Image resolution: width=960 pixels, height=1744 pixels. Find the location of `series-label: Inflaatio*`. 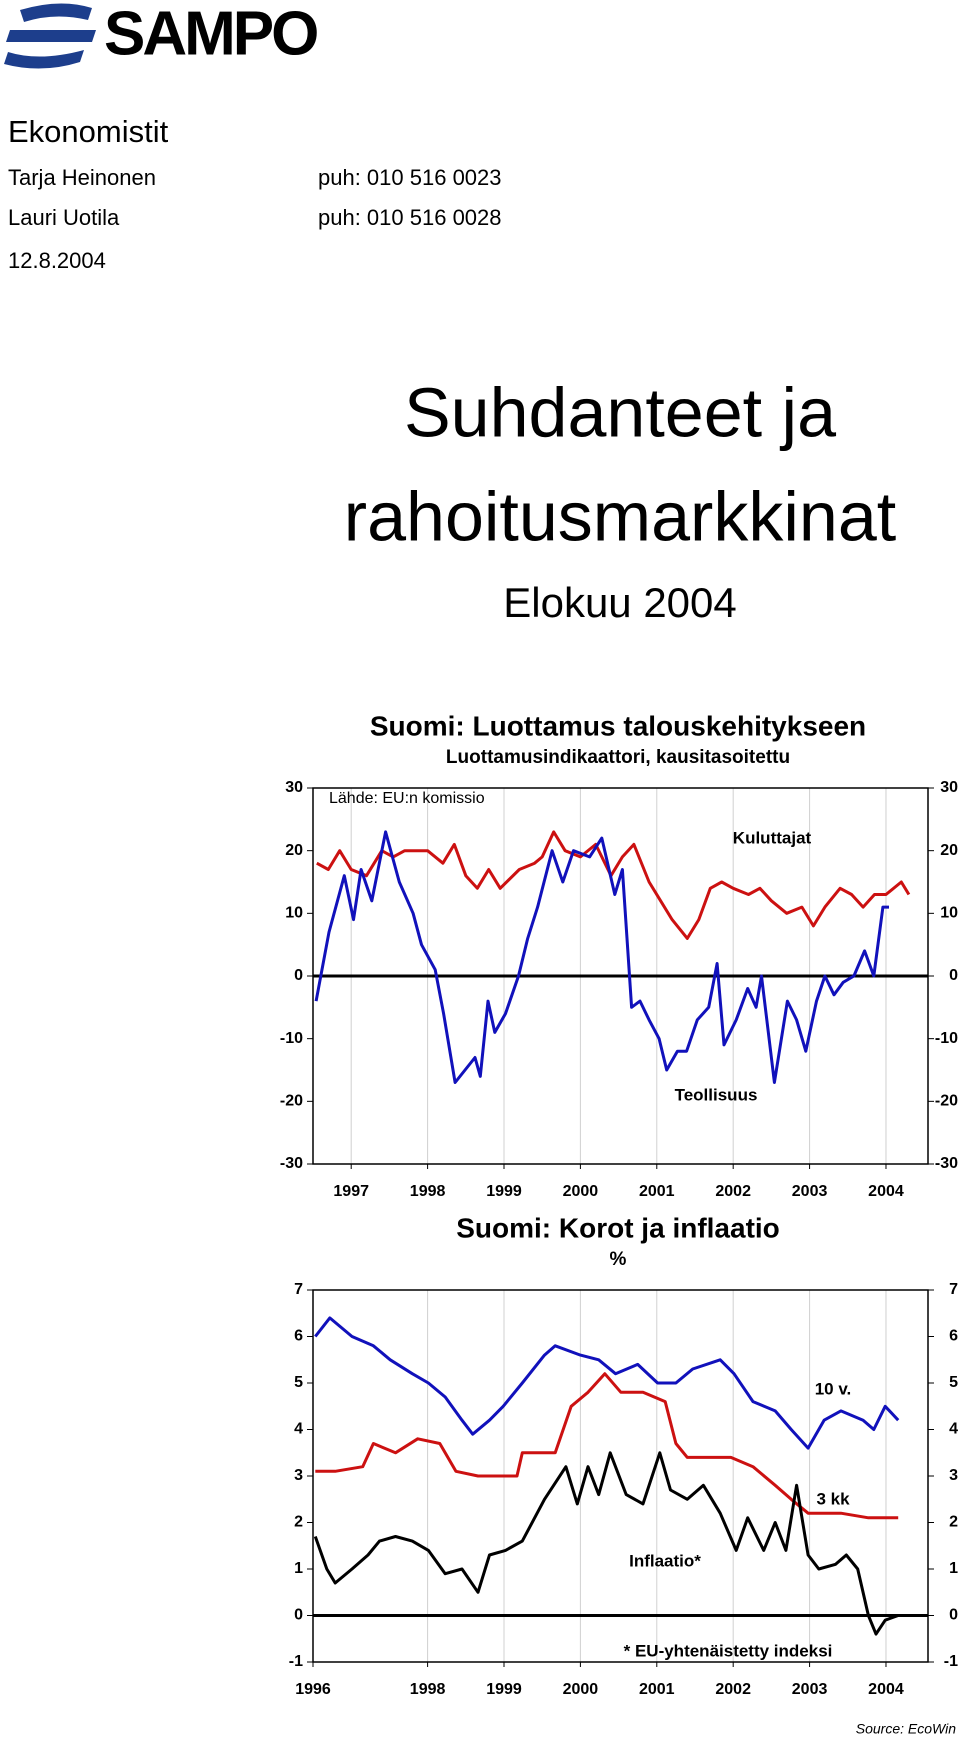

series-label: Inflaatio* is located at coordinates (665, 1560).